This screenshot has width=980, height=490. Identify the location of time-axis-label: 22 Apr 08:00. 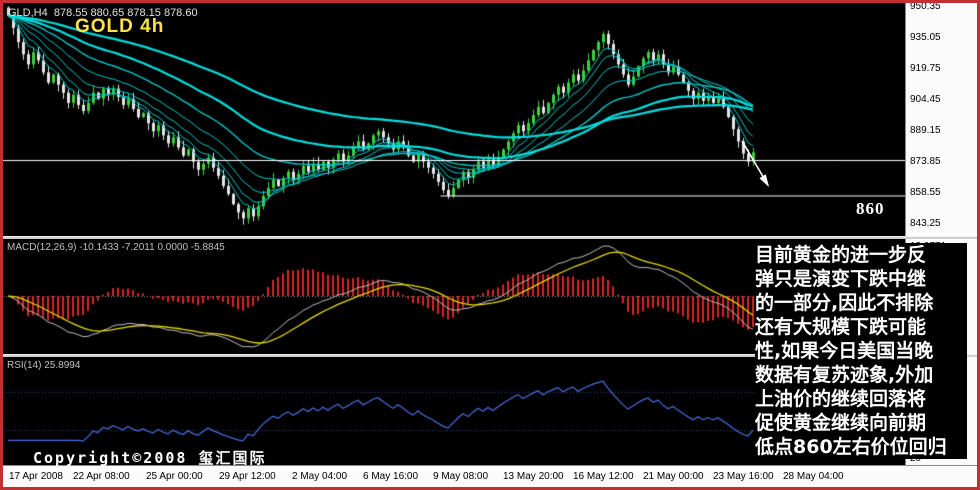
(101, 476).